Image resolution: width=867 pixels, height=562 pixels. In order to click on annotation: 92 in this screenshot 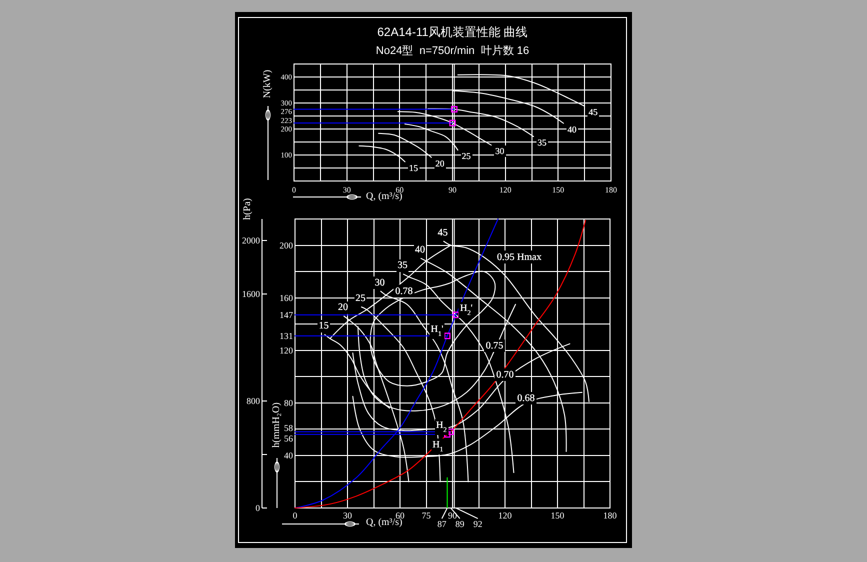, I will do `click(477, 524)`.